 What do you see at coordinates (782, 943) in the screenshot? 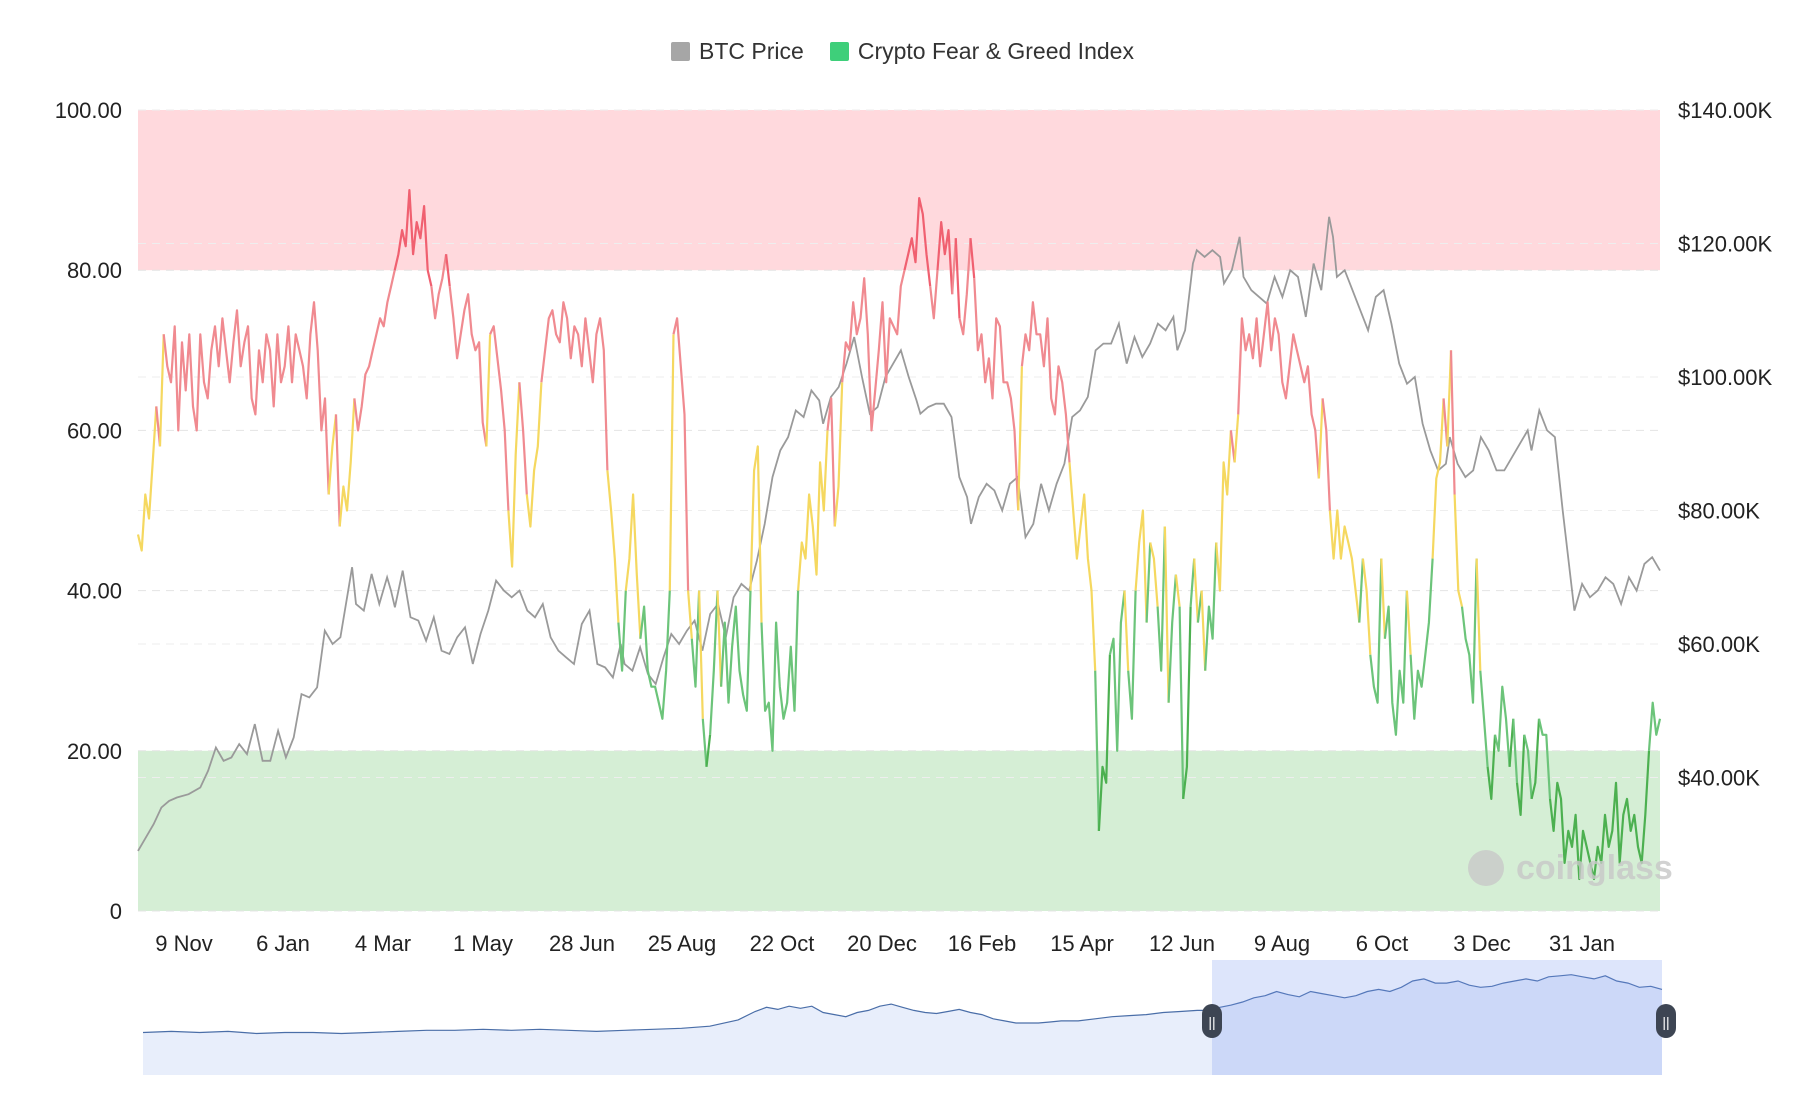
I see `x-tick-label: 22 Oct` at bounding box center [782, 943].